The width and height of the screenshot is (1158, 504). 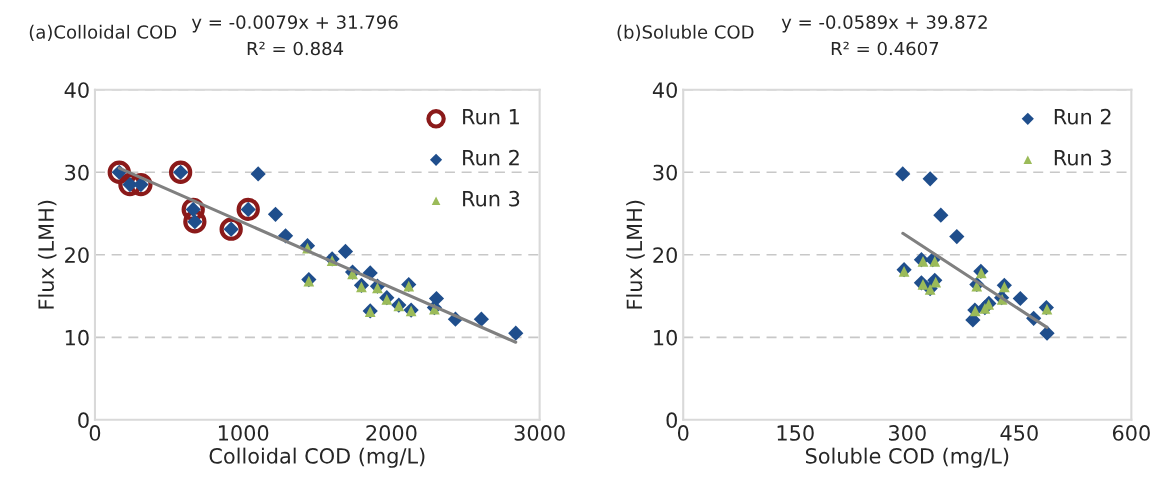 What do you see at coordinates (391, 433) in the screenshot?
I see `x-tick-label: 2000` at bounding box center [391, 433].